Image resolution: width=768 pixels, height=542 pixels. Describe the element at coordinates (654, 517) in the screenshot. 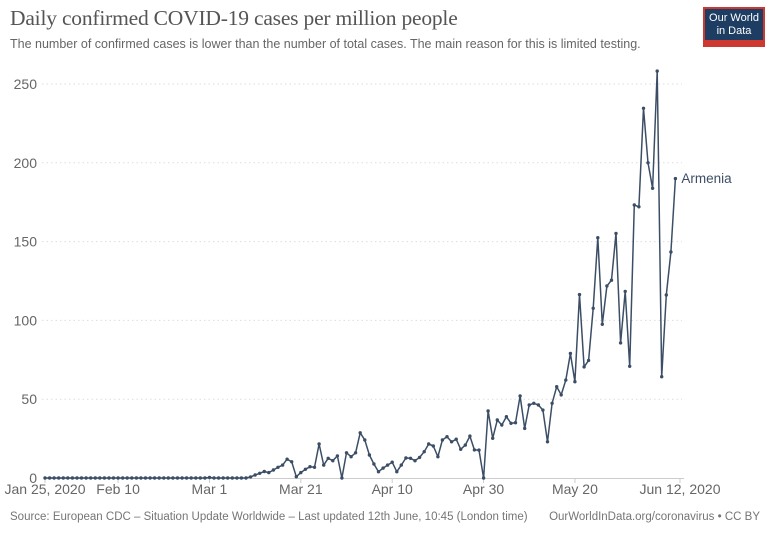

I see `footer-license-link: OurWorldInData.org/coronavirus • CC BY` at that location.